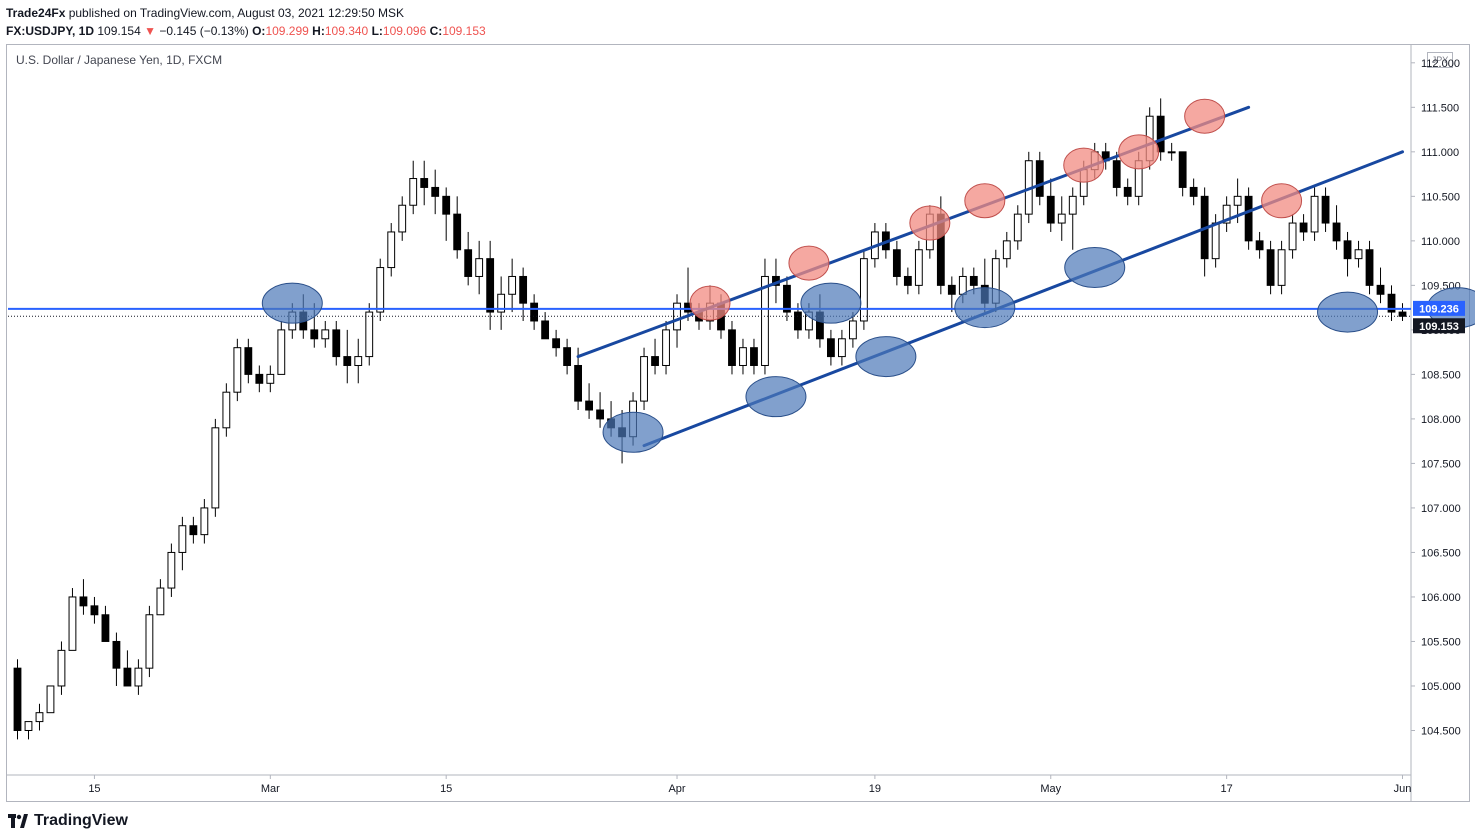  Describe the element at coordinates (81, 820) in the screenshot. I see `brand-name: TradingView` at that location.